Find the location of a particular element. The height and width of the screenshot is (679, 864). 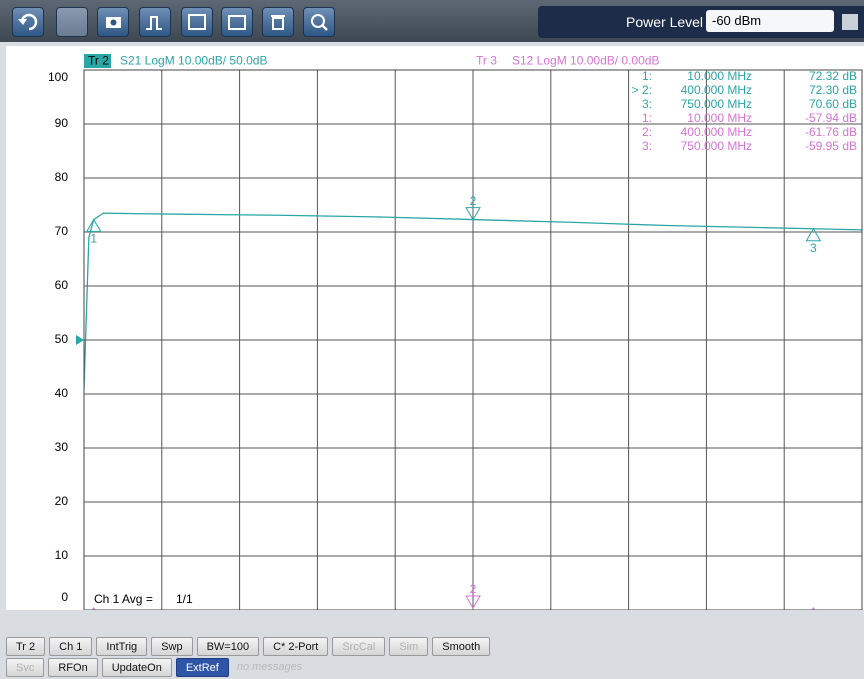

avg-value: 1/1 is located at coordinates (184, 599).